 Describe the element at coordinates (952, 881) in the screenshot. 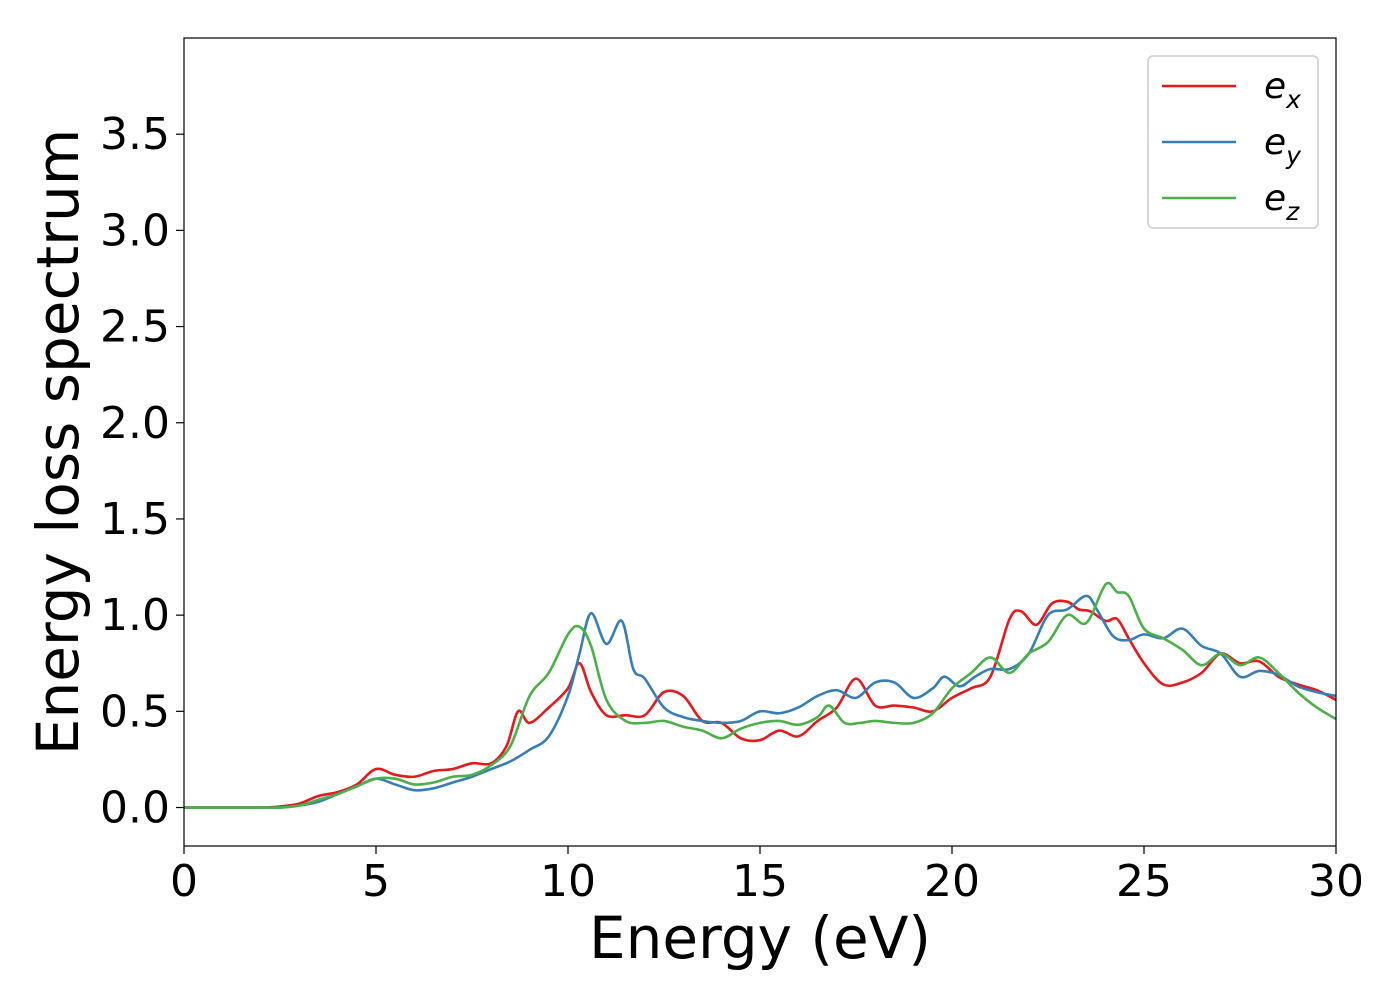

I see `x-tick-label: 20` at that location.